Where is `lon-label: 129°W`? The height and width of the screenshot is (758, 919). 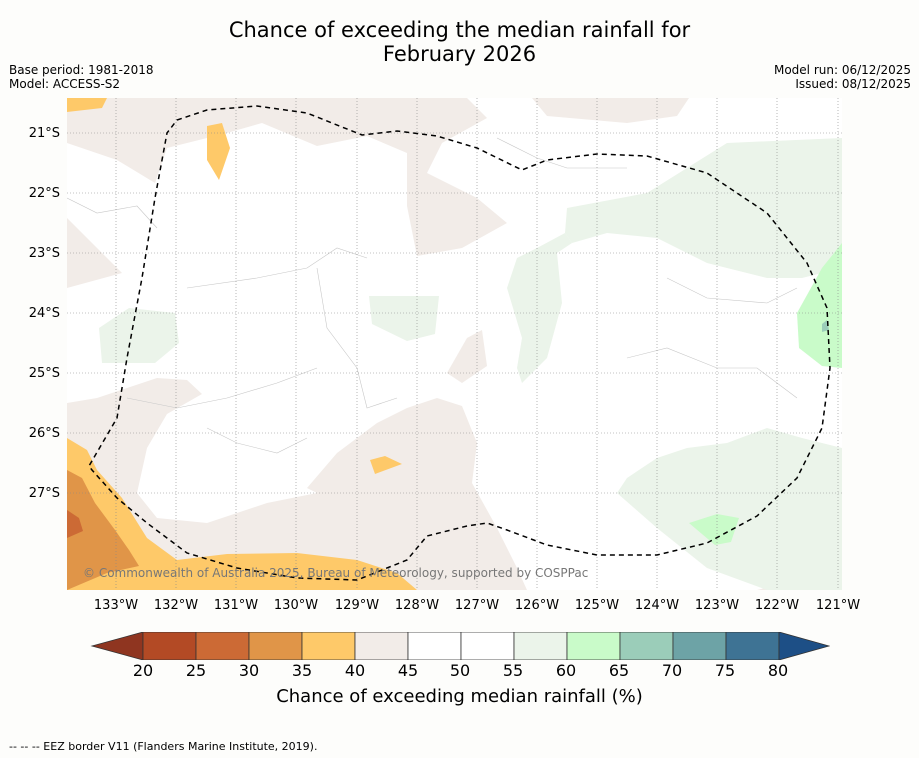
lon-label: 129°W is located at coordinates (357, 605).